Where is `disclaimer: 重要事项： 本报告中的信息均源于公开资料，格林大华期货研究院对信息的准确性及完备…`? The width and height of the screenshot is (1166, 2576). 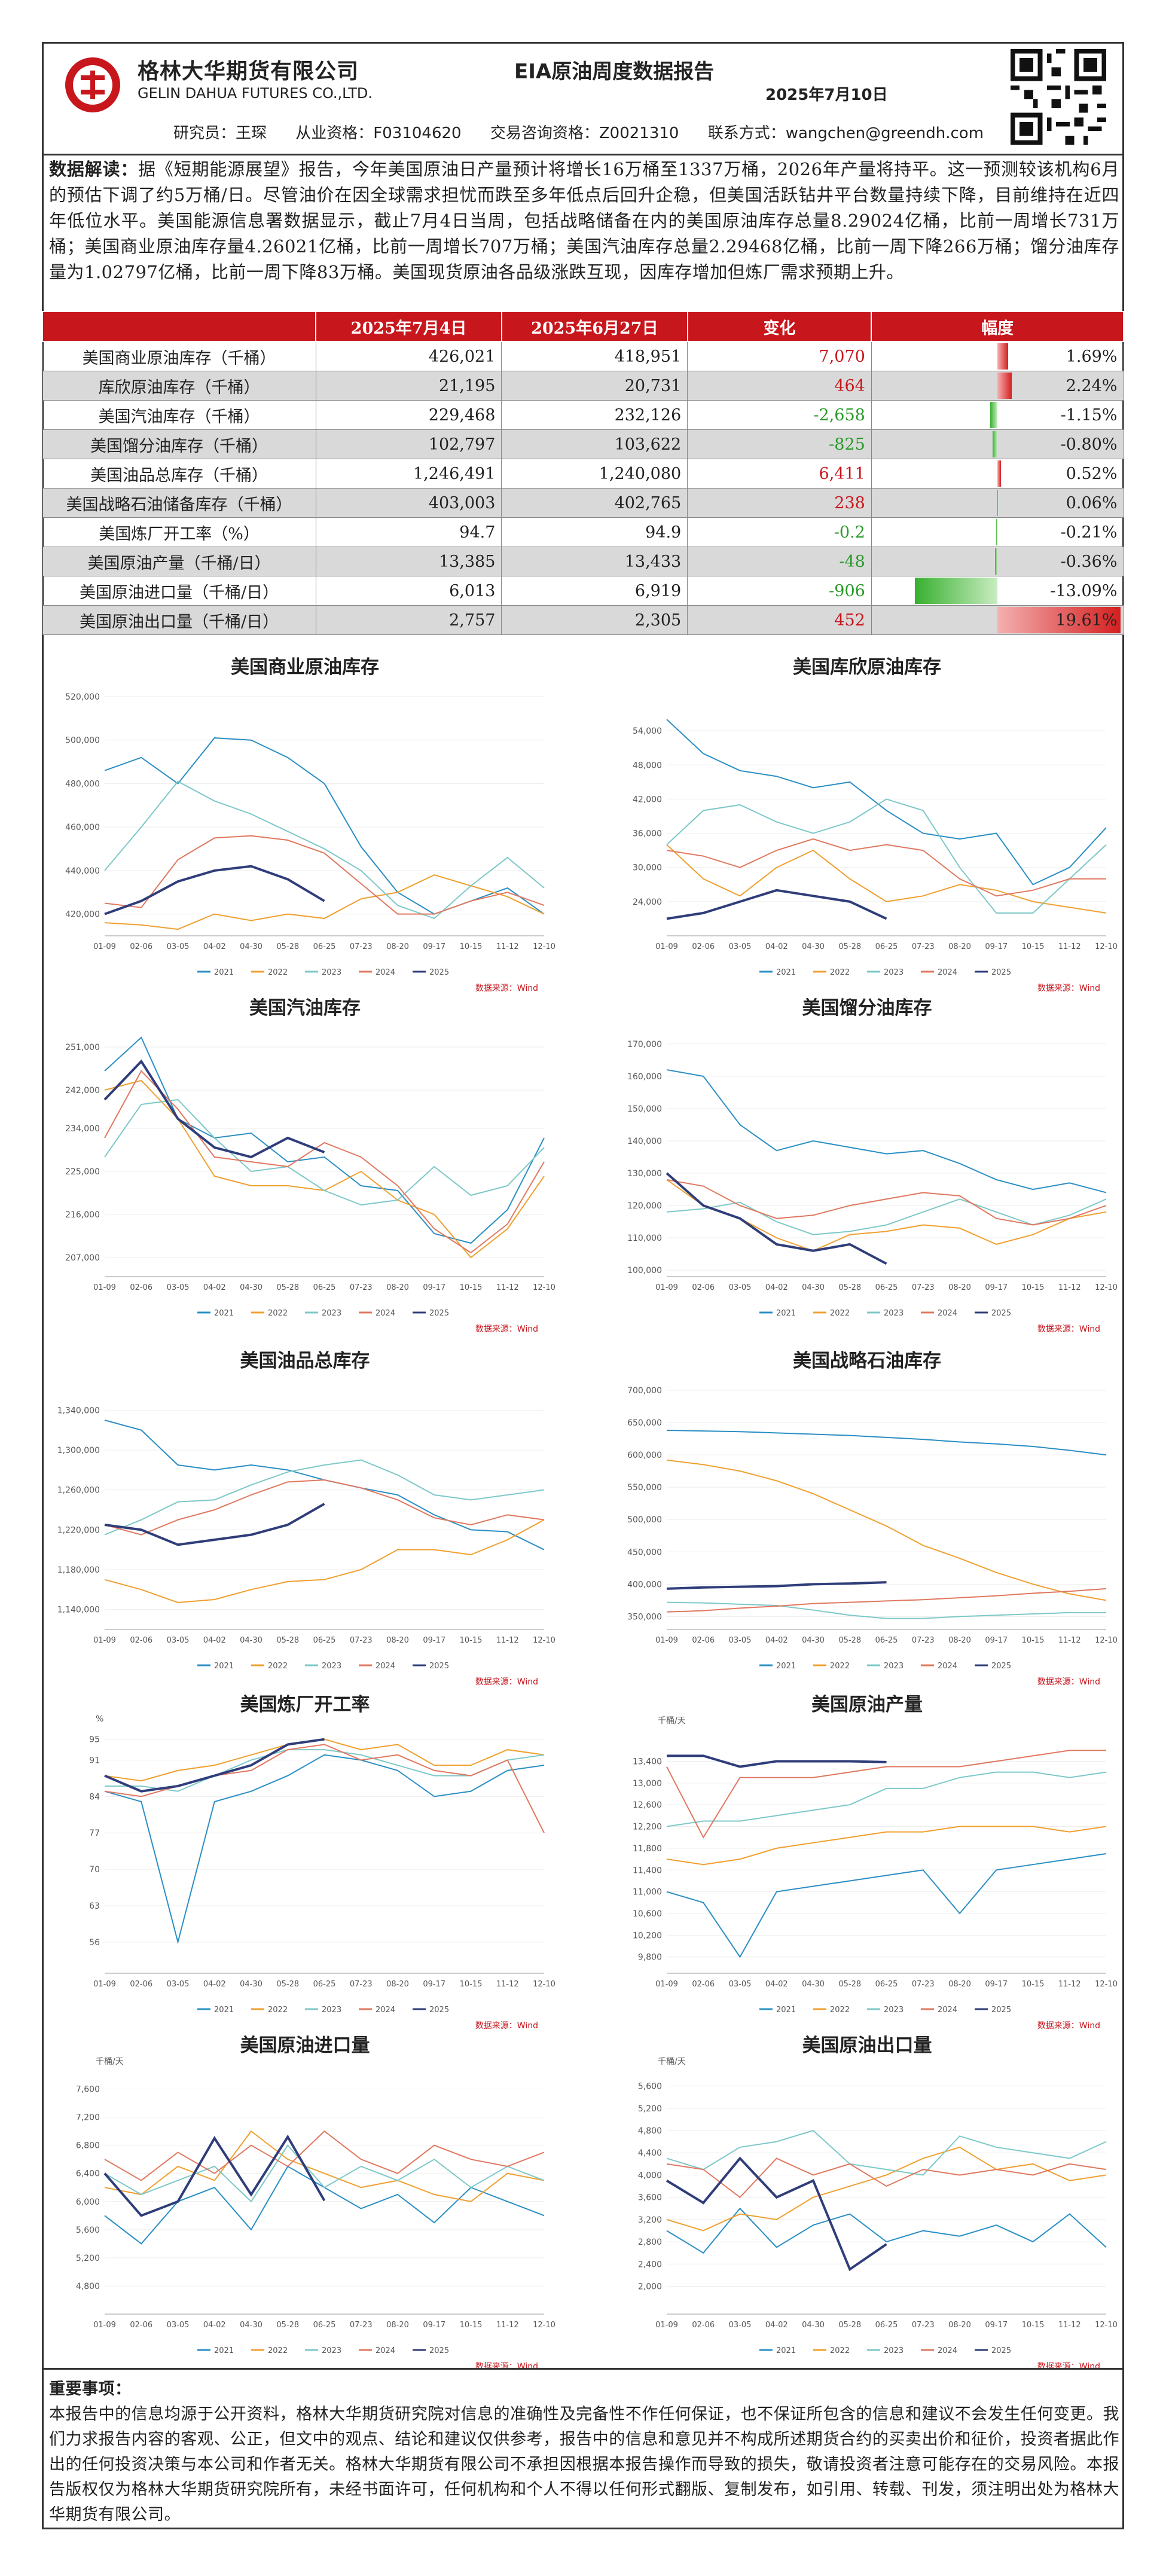
disclaimer: 重要事项： 本报告中的信息均源于公开资料，格林大华期货研究院对信息的准确性及完备… is located at coordinates (584, 2452).